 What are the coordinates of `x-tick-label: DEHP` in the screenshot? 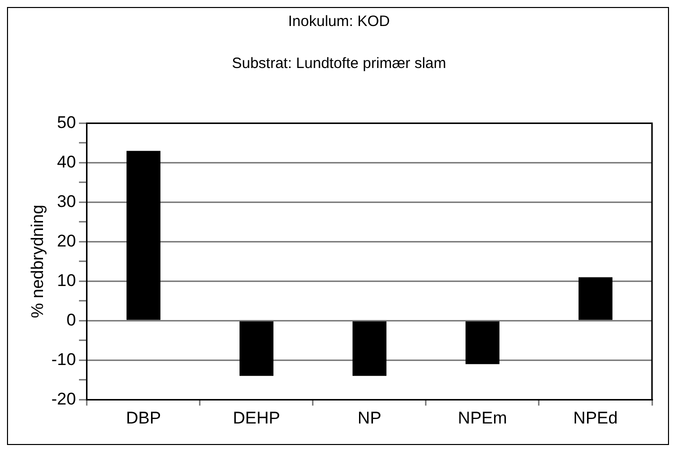 It's located at (256, 418).